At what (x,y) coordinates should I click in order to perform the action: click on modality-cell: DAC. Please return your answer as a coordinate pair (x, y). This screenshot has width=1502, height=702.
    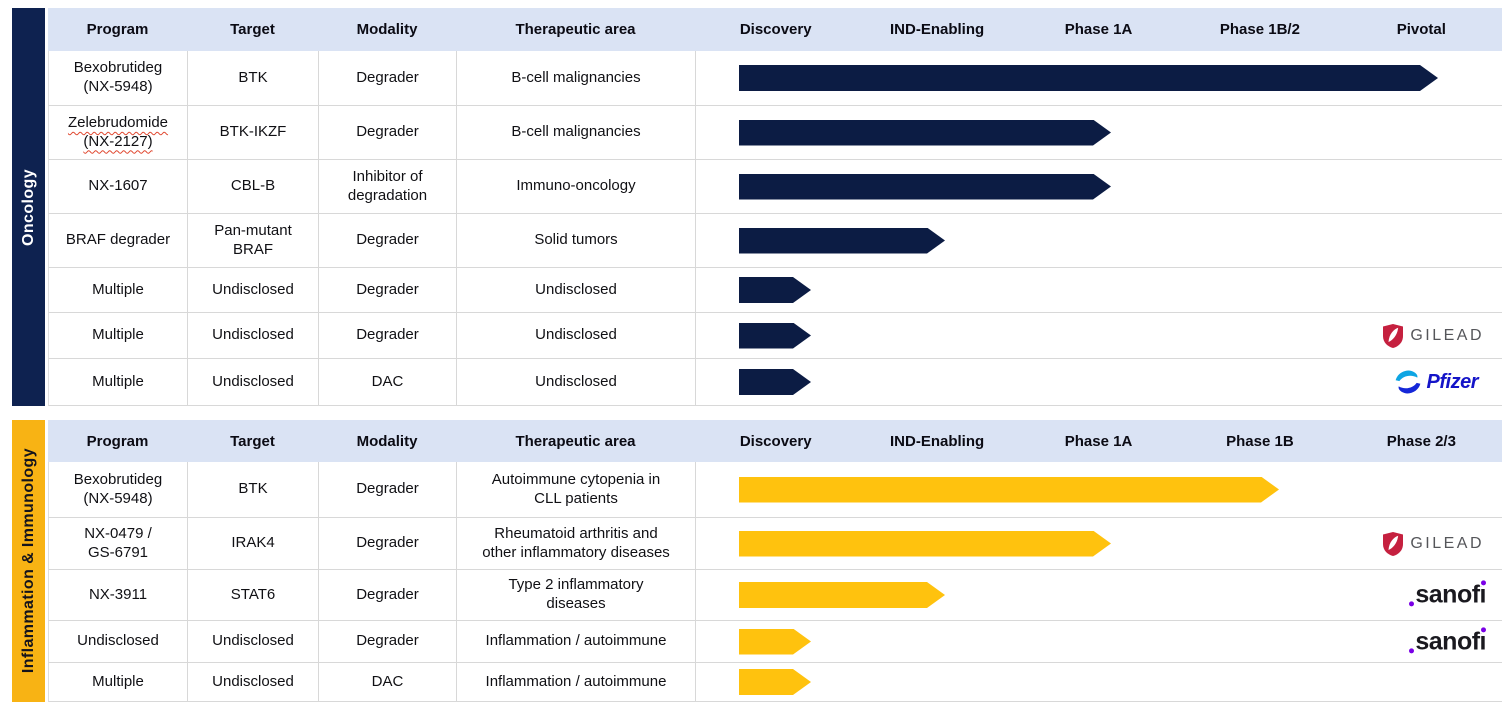
    Looking at the image, I should click on (388, 682).